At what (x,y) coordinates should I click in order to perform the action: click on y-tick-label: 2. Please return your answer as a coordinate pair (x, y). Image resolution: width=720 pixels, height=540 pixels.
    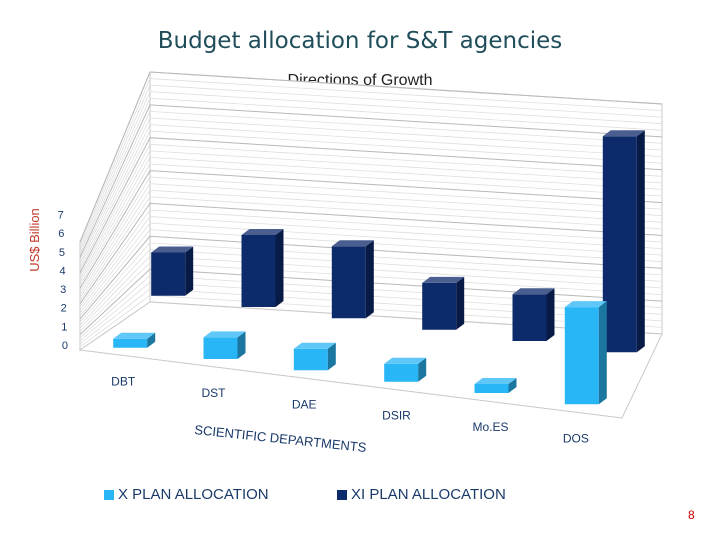
    Looking at the image, I should click on (64, 309).